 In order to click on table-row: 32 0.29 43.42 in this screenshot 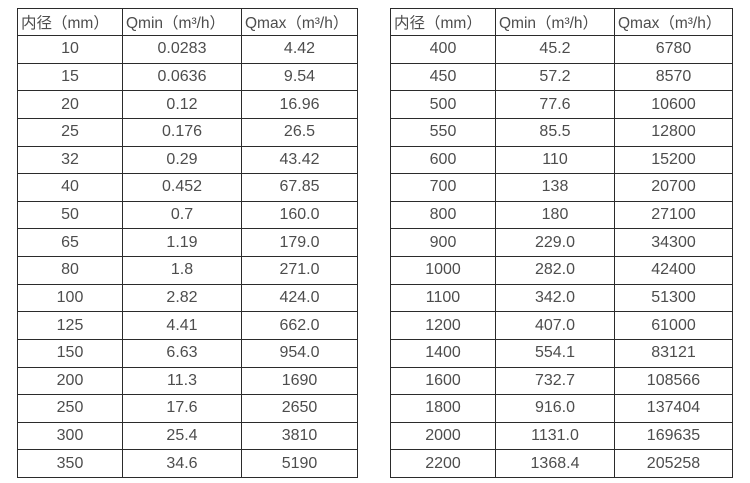, I will do `click(187, 160)`.